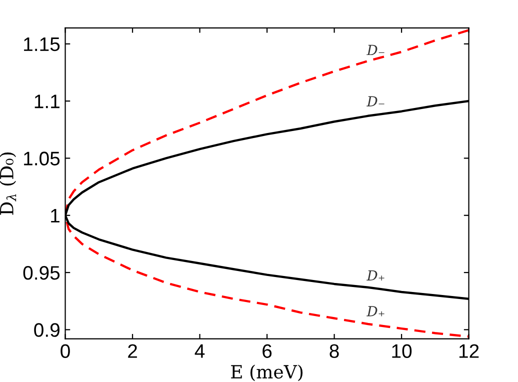 This screenshot has height=382, width=518. Describe the element at coordinates (132, 351) in the screenshot. I see `x-tick-label: 2` at that location.